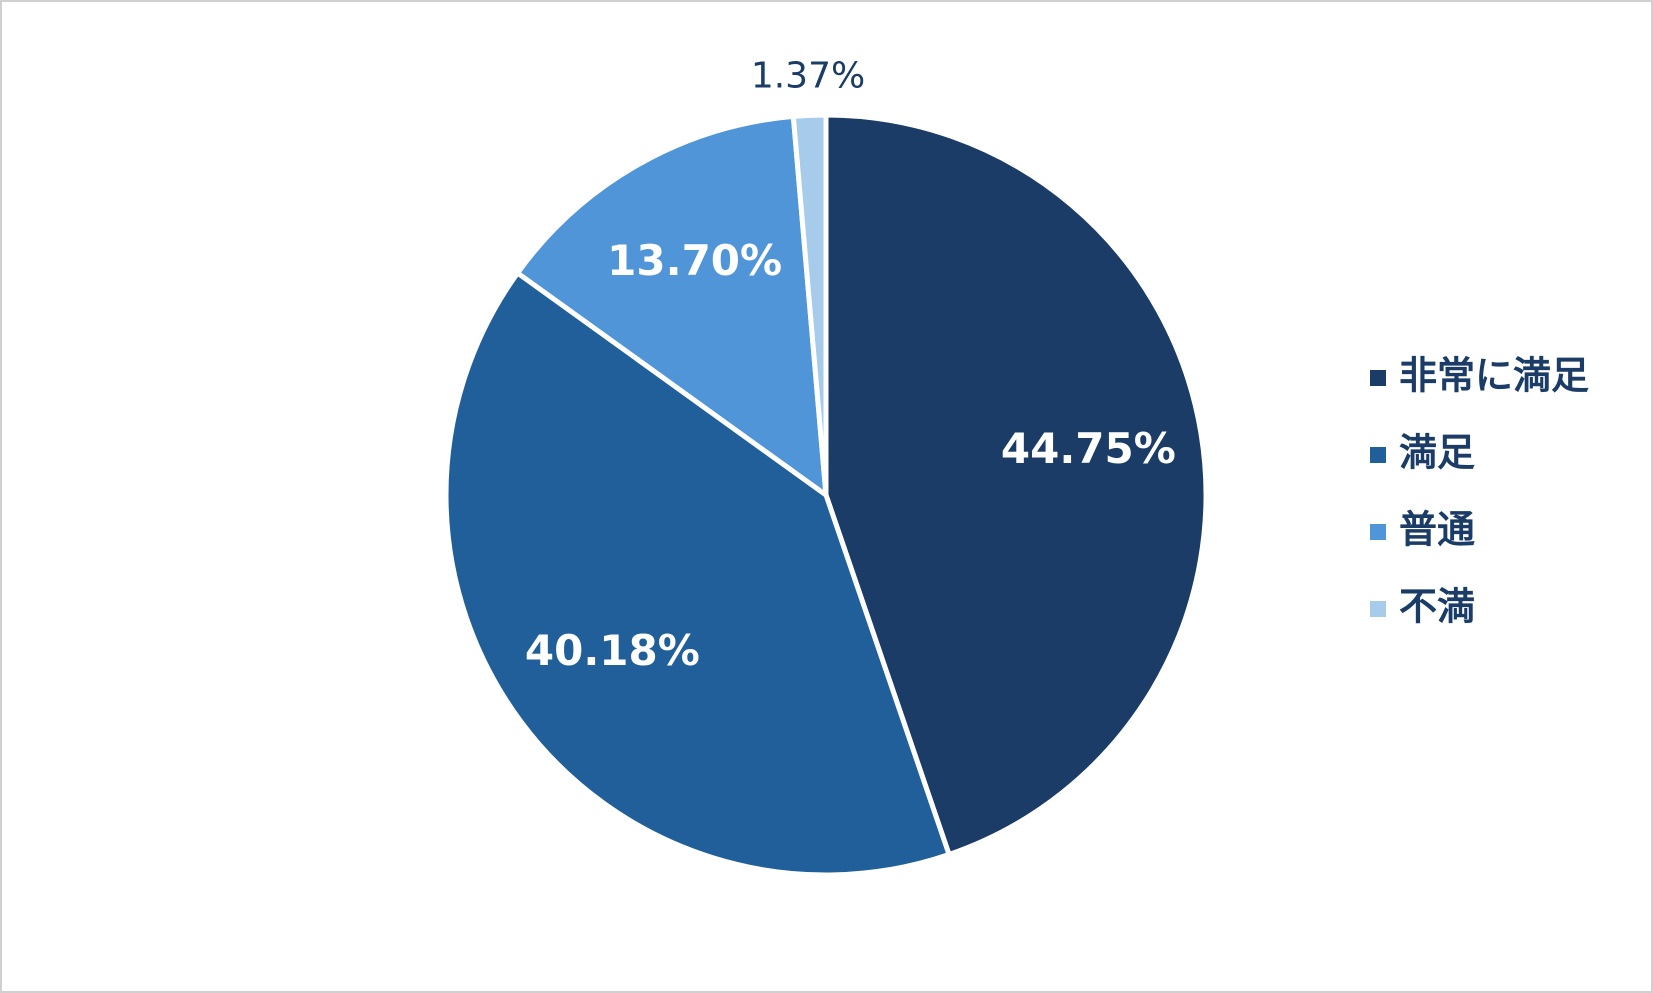 The height and width of the screenshot is (993, 1653). What do you see at coordinates (1494, 376) in the screenshot?
I see `legend-label: 非常に満足` at bounding box center [1494, 376].